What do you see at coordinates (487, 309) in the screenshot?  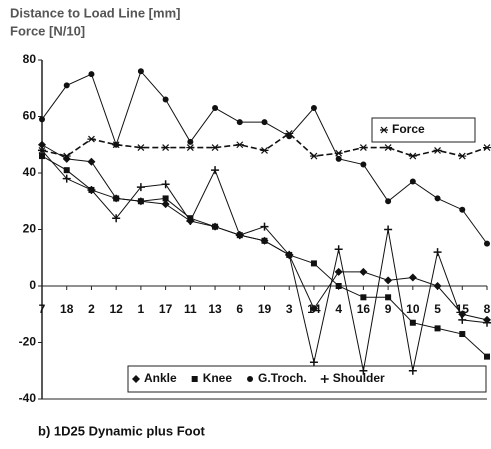 I see `x-tick-label: 8` at bounding box center [487, 309].